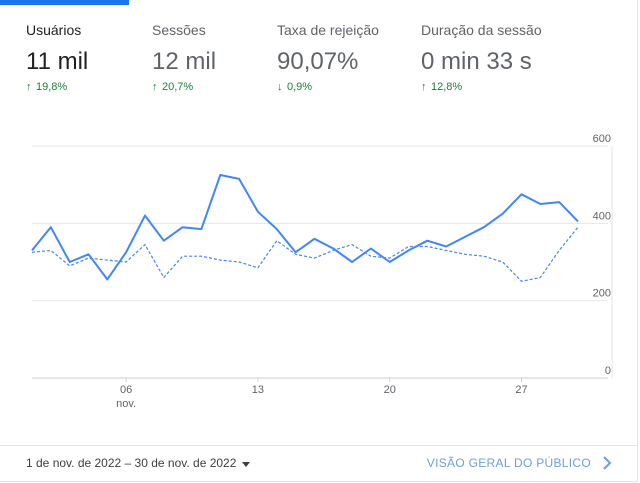 This screenshot has width=640, height=483. What do you see at coordinates (131, 463) in the screenshot?
I see `date-range-label: 1 de nov. de 2022 – 30 de nov. de 2022` at bounding box center [131, 463].